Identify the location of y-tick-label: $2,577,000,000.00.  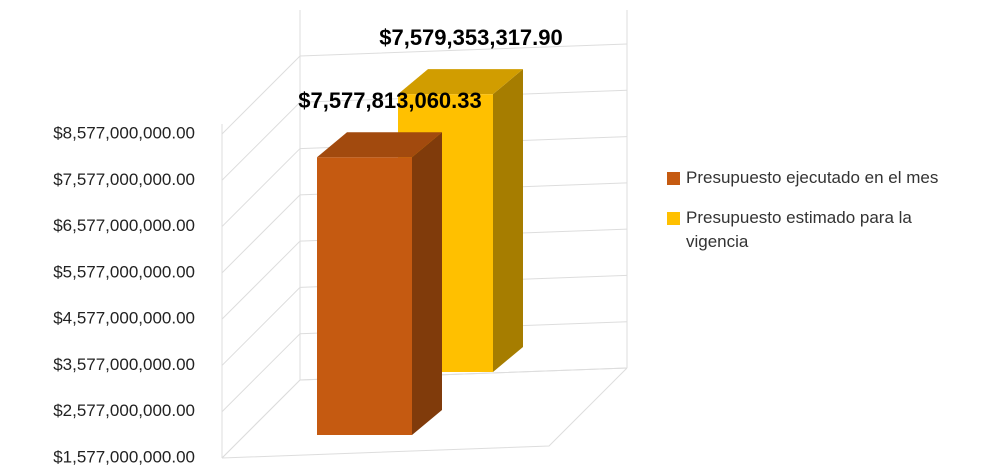
(124, 410).